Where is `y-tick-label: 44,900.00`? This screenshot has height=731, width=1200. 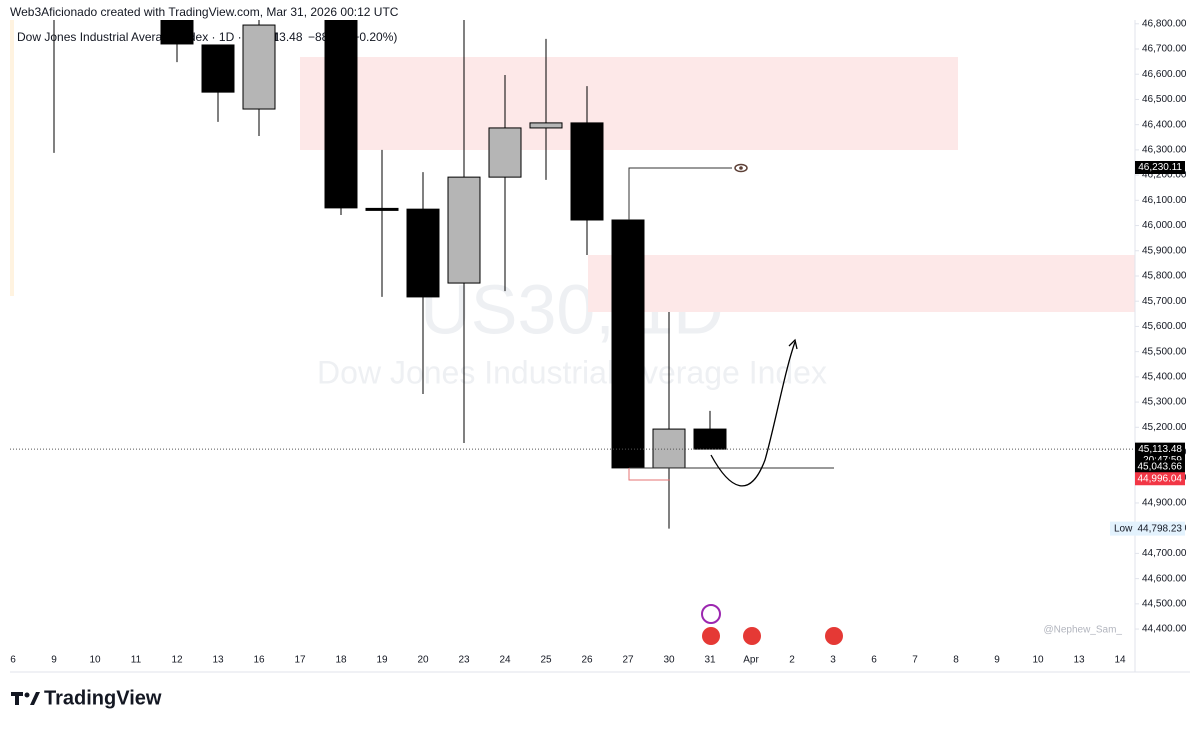
y-tick-label: 44,900.00 is located at coordinates (1164, 503).